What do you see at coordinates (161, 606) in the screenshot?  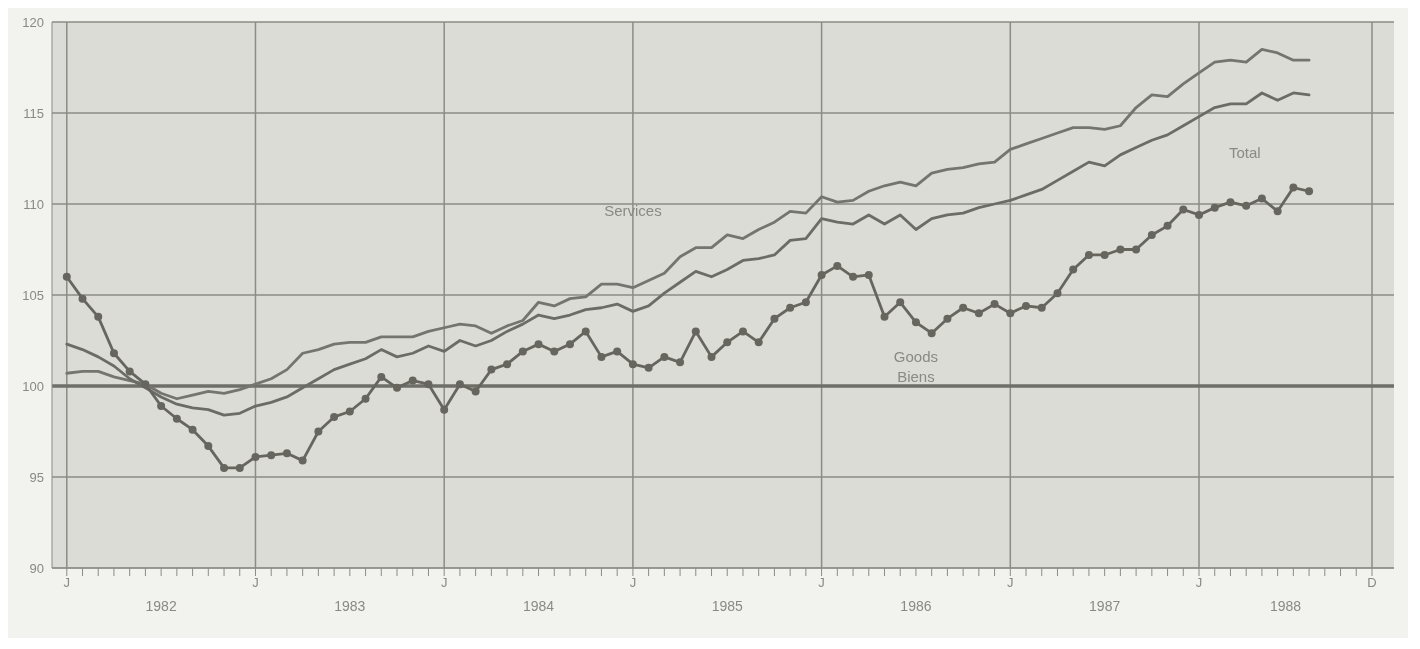 I see `text: 1982` at bounding box center [161, 606].